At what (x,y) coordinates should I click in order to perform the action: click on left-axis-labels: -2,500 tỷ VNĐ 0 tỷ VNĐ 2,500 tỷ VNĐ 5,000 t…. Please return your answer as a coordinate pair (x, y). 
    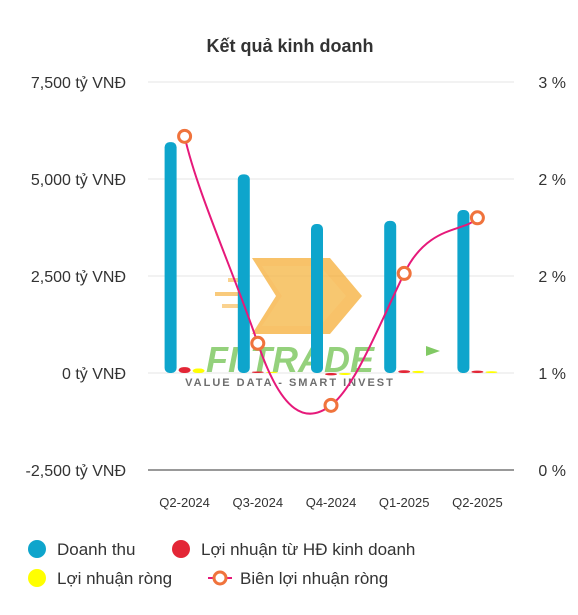
    Looking at the image, I should click on (76, 277).